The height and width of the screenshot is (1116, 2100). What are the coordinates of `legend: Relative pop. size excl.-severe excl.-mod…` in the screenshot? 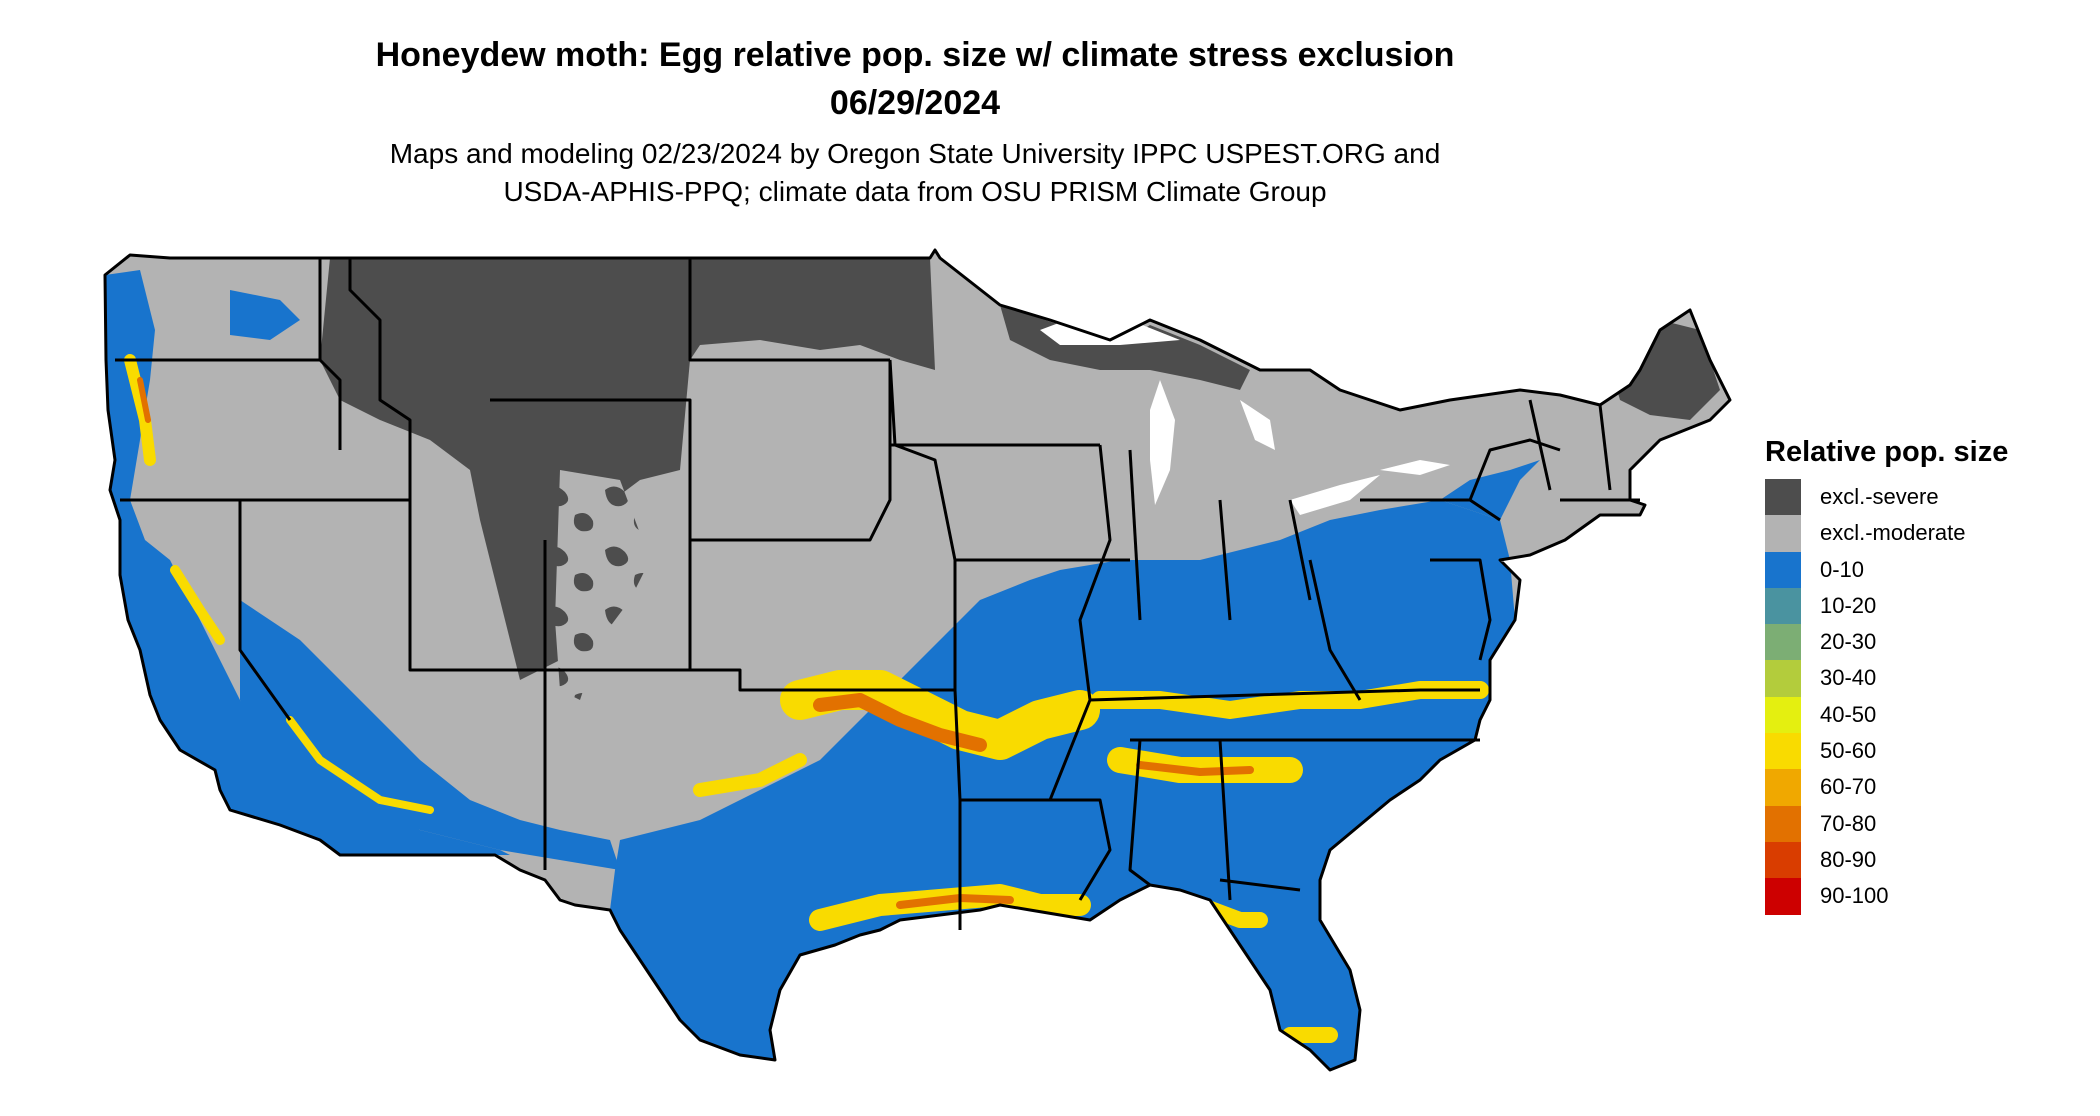 It's located at (1925, 675).